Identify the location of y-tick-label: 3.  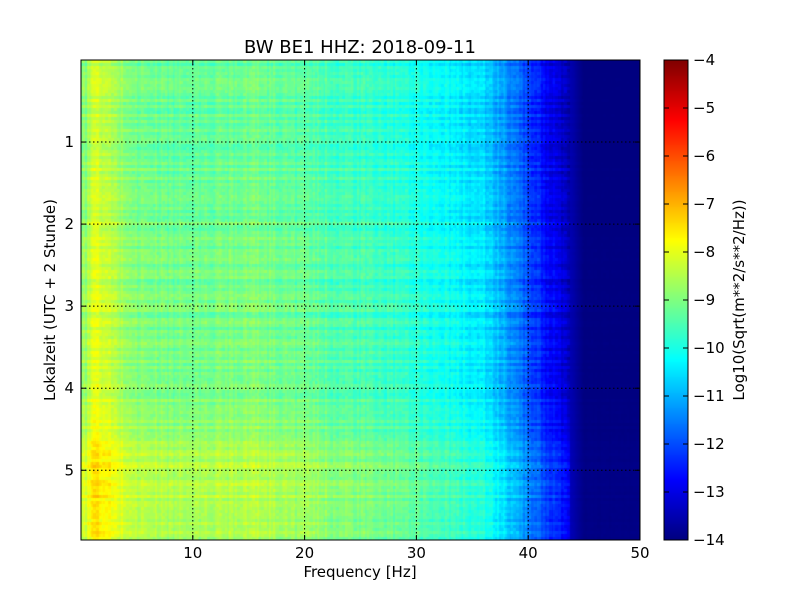
(69, 306).